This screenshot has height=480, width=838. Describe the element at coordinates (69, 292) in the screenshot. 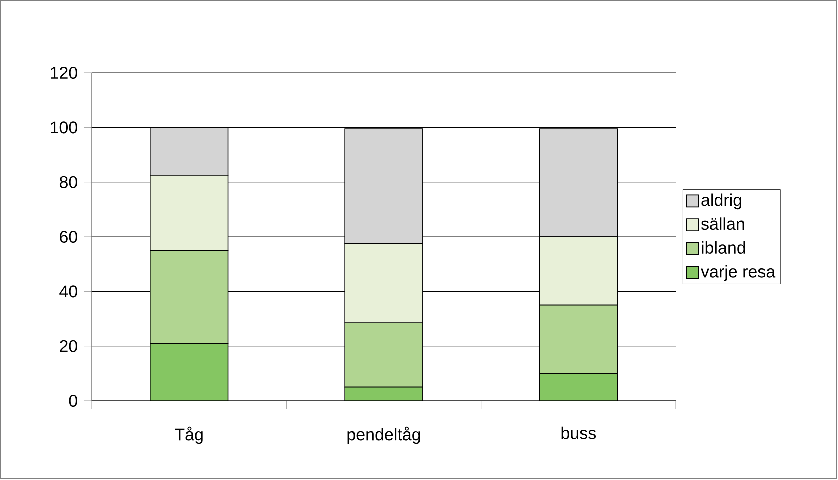

I see `y-tick-label: 40` at that location.